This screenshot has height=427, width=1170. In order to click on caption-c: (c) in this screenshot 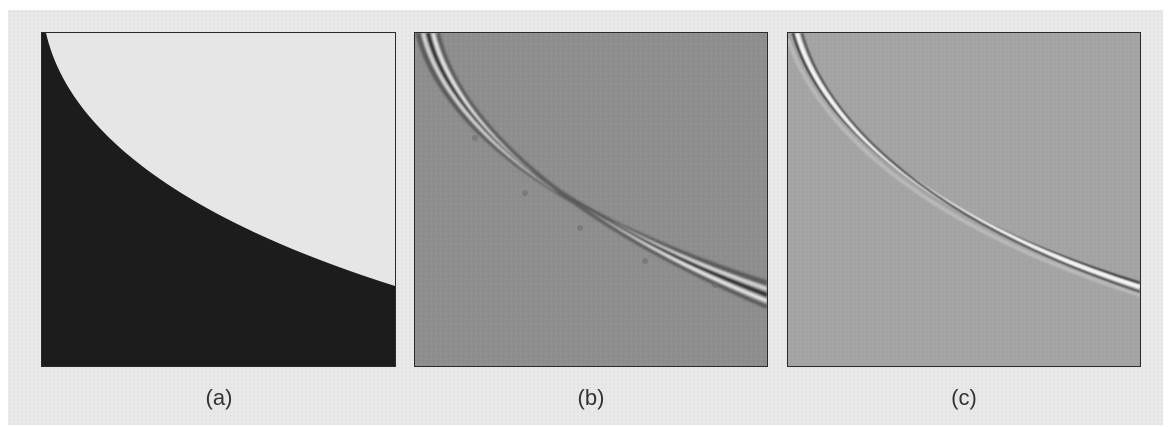, I will do `click(964, 397)`.